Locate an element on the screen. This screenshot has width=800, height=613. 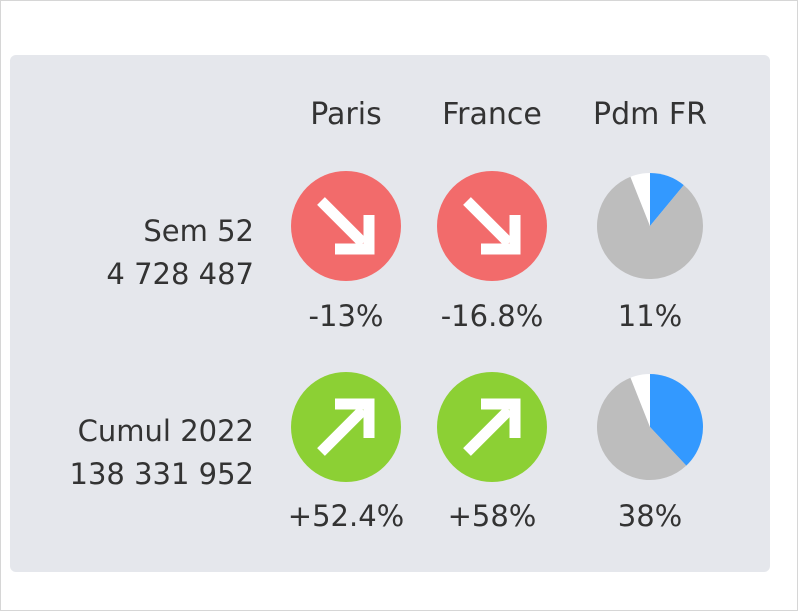
trend-circle-paris-week is located at coordinates (346, 226).